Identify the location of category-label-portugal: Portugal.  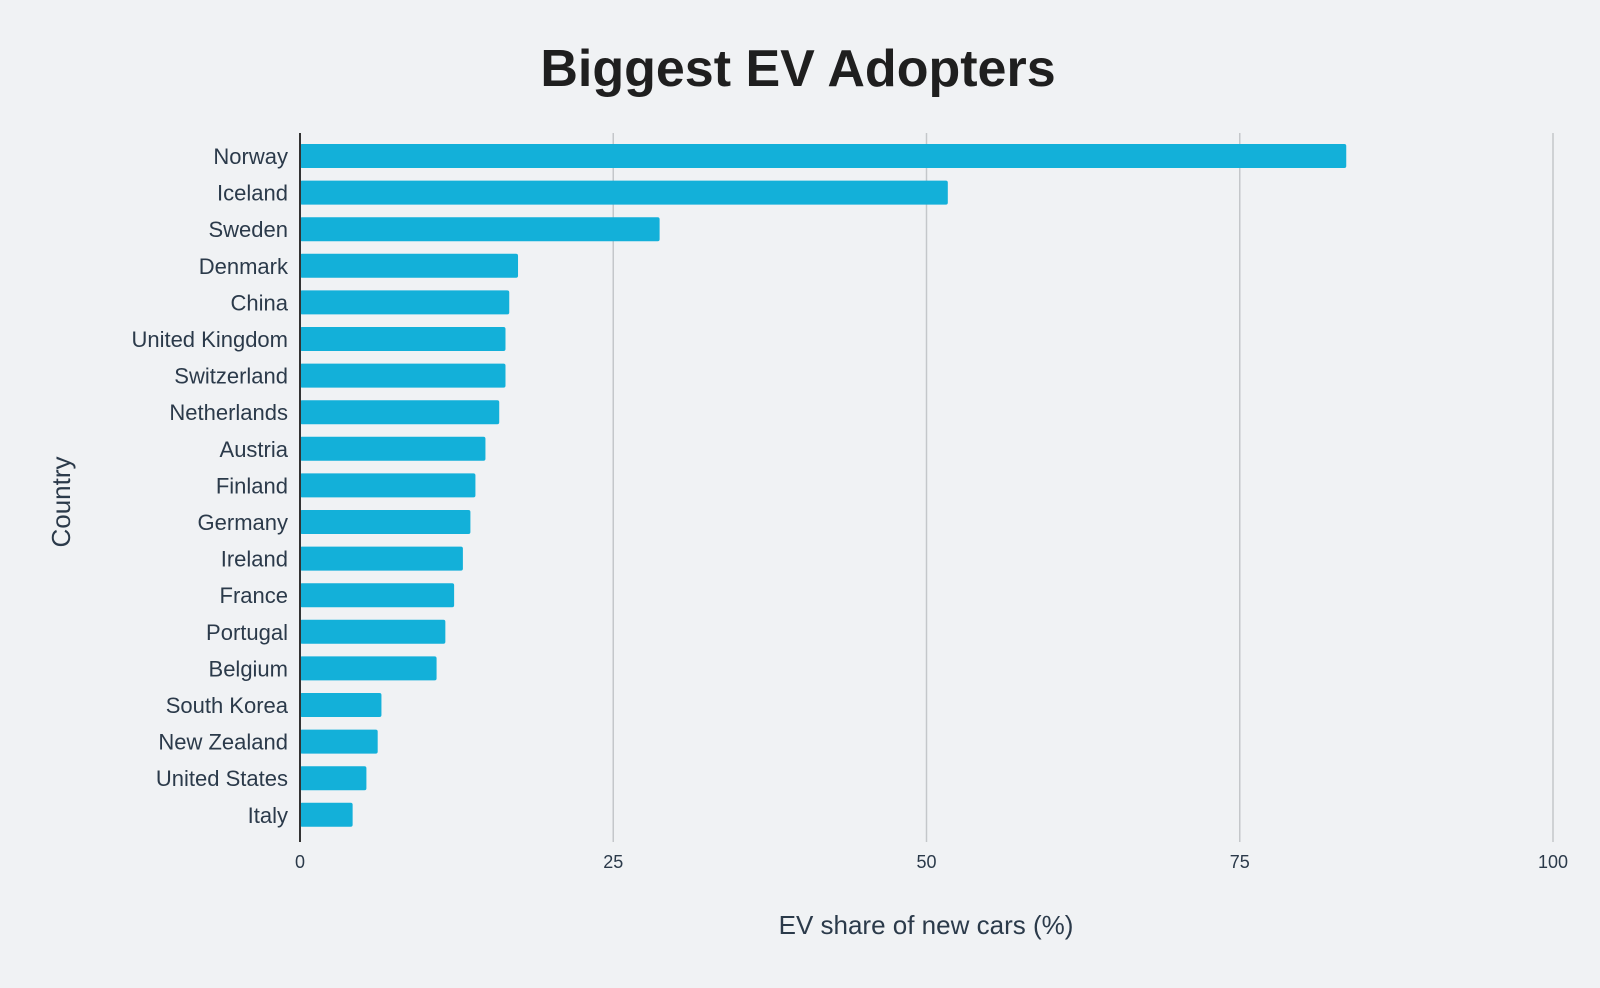
(247, 632).